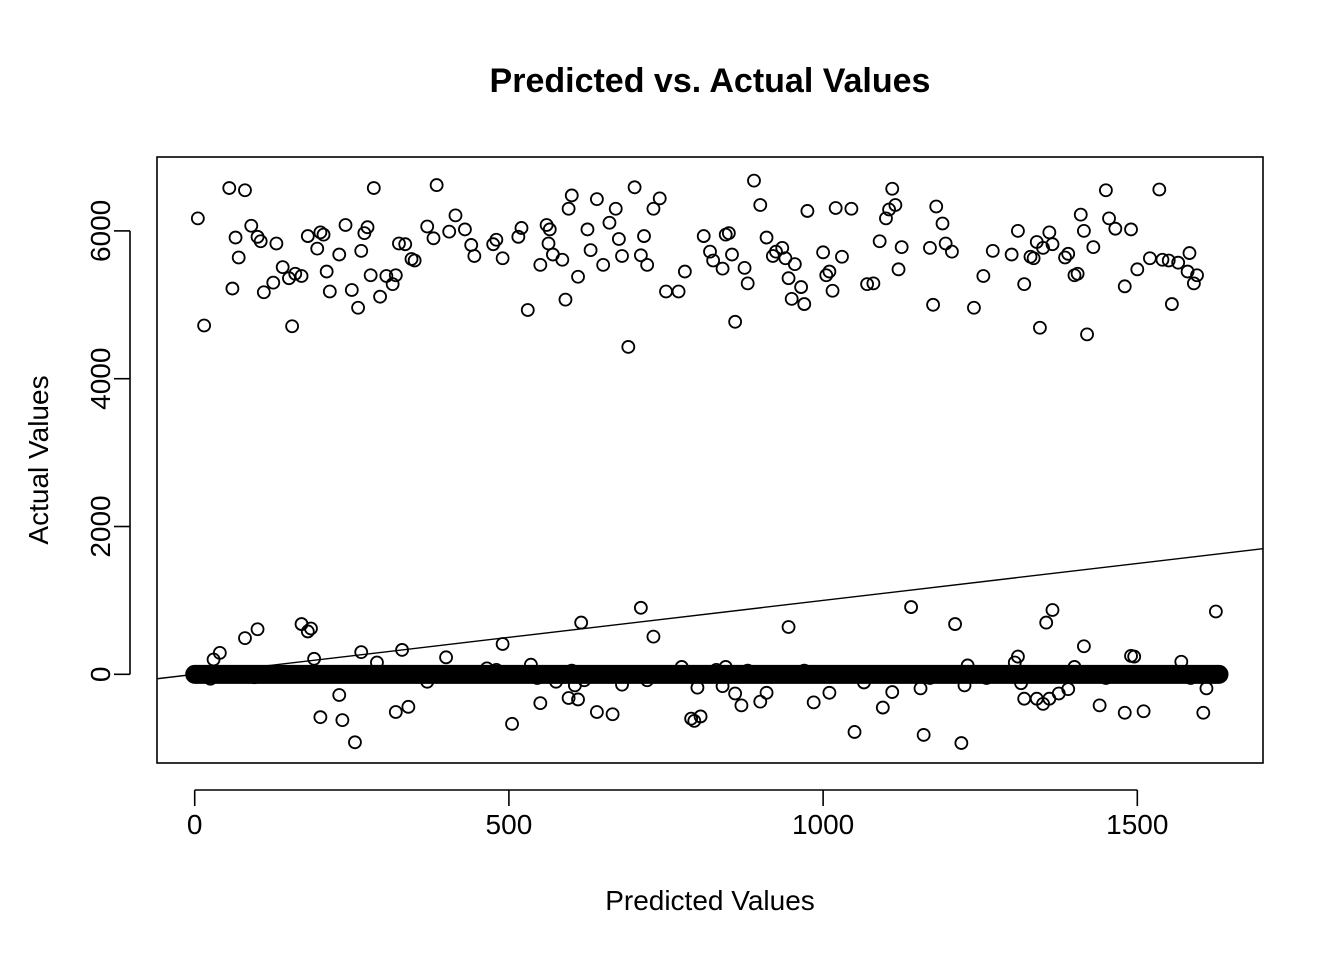 This screenshot has height=960, width=1344. What do you see at coordinates (710, 900) in the screenshot?
I see `x-axis-label: Predicted Values` at bounding box center [710, 900].